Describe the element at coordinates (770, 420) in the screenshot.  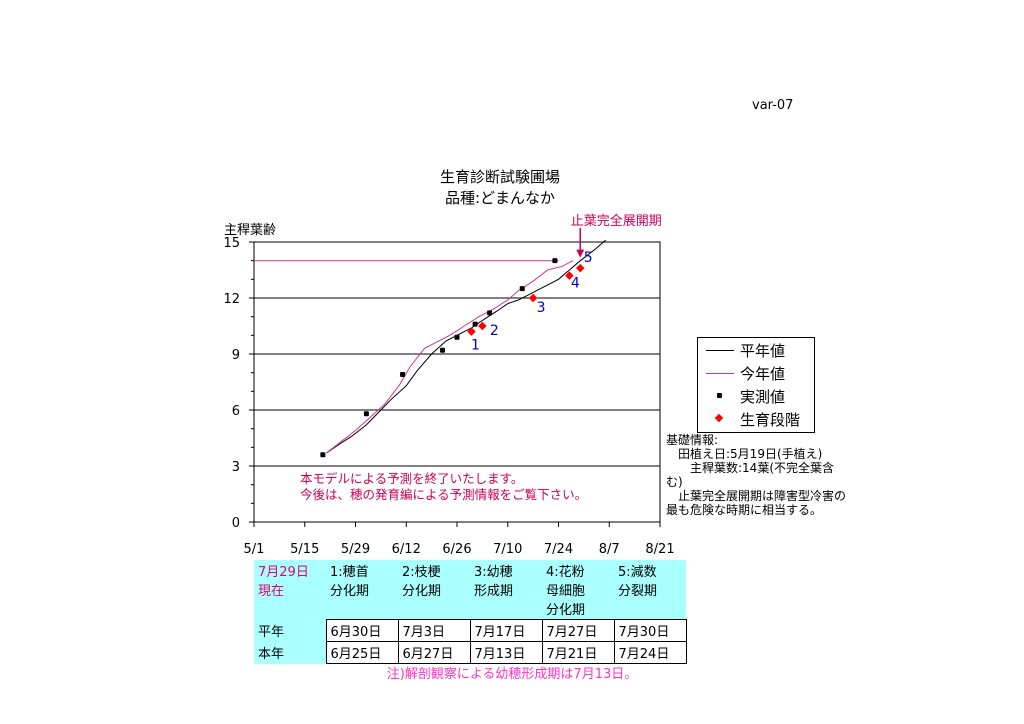
I see `legend-label-stage: 生育段階` at that location.